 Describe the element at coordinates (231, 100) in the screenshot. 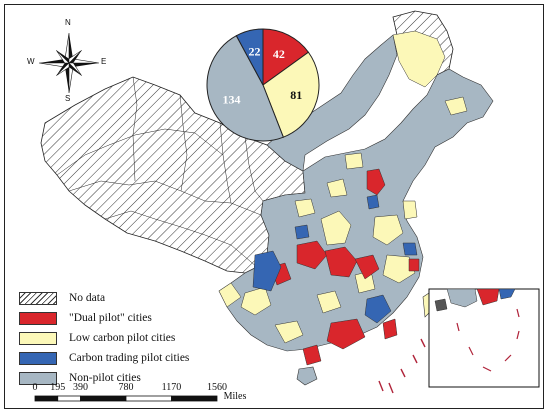

I see `pie-slice-label: 134` at that location.